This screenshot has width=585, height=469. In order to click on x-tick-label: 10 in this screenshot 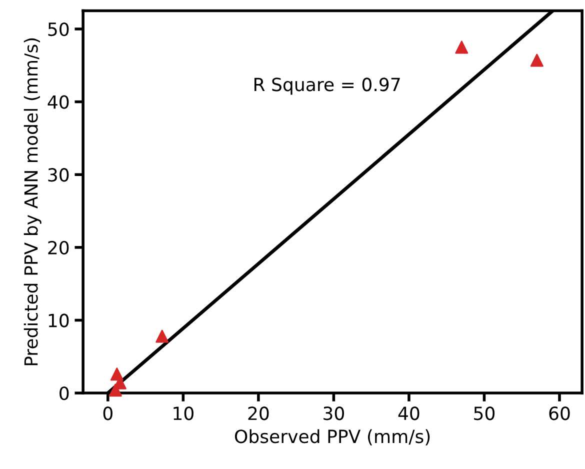, I will do `click(184, 413)`.